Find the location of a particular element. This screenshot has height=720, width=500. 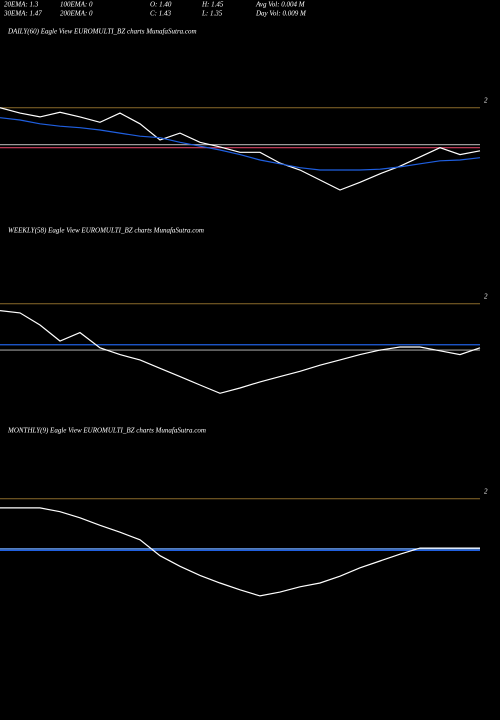

header-stat: Day Vol: 0.009 M is located at coordinates (281, 14).